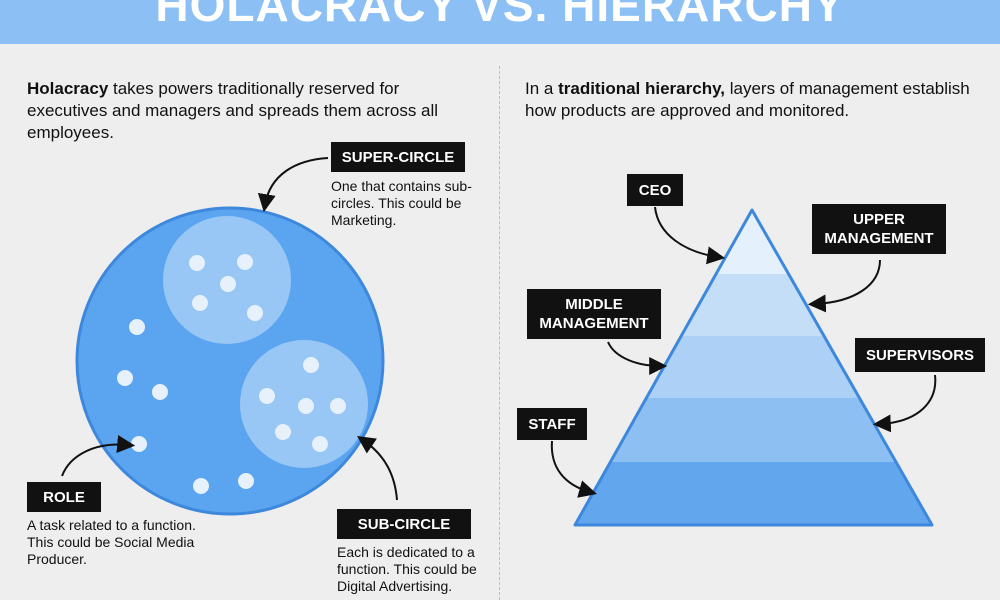 This screenshot has height=600, width=1000. Describe the element at coordinates (879, 229) in the screenshot. I see `upper-management-tag: UPPER MANAGEMENT` at that location.